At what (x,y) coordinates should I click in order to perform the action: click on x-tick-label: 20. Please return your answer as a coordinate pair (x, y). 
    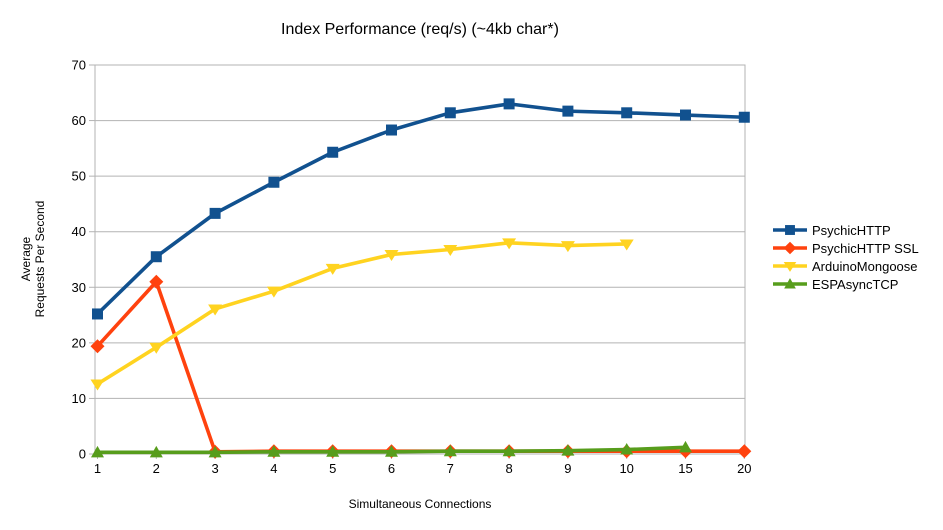
    Looking at the image, I should click on (744, 468).